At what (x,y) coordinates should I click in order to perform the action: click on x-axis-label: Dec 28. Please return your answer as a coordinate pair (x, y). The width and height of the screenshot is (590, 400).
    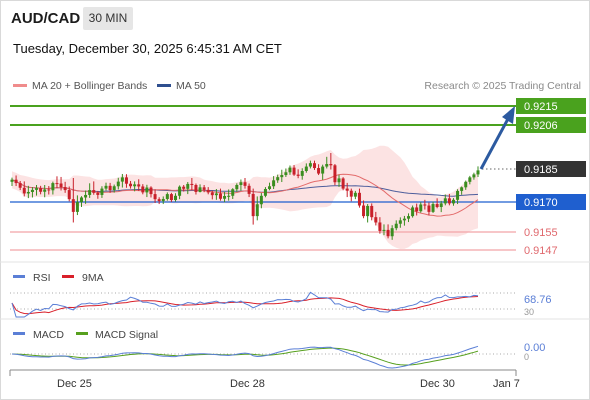
    Looking at the image, I should click on (247, 384).